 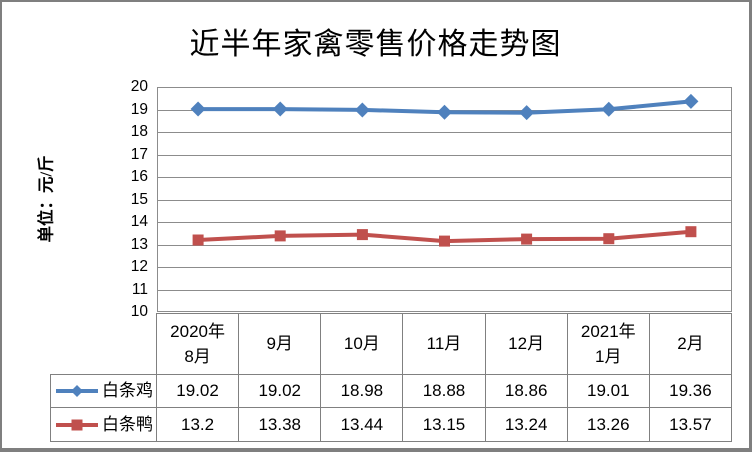 What do you see at coordinates (444, 425) in the screenshot?
I see `value-cell: 13.15` at bounding box center [444, 425].